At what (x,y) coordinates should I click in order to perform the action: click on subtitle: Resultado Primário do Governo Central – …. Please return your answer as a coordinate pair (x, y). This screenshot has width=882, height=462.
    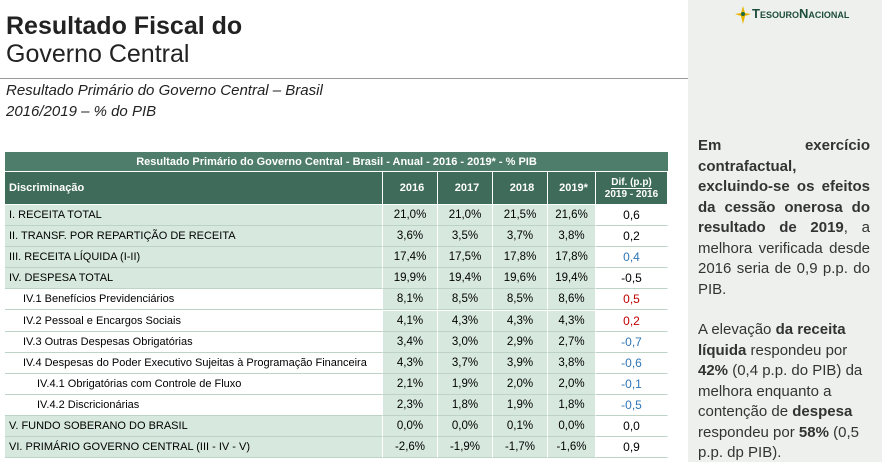
    Looking at the image, I should click on (164, 90).